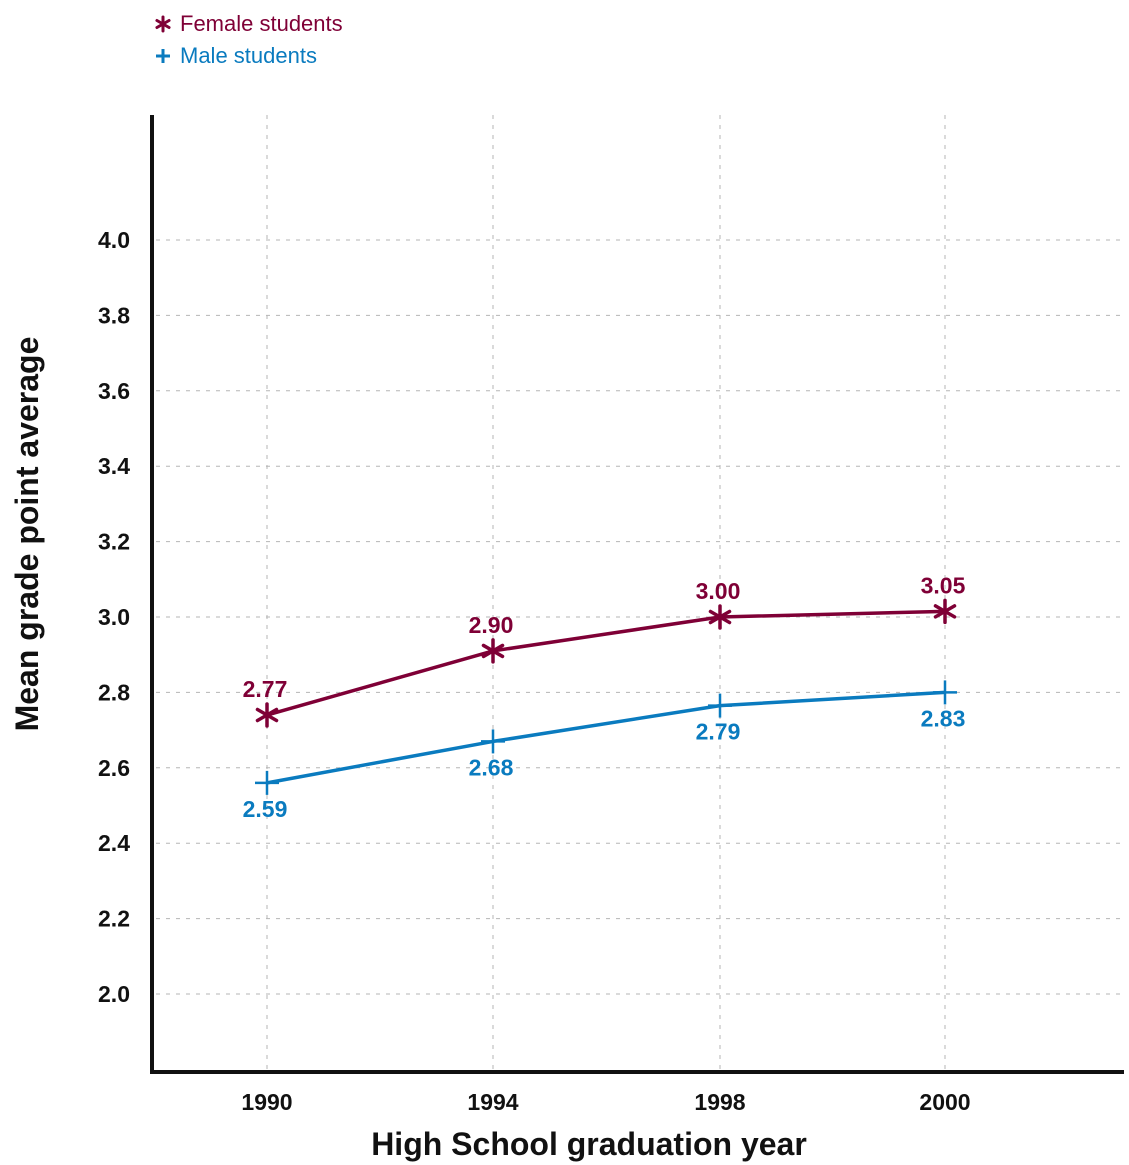  Describe the element at coordinates (261, 23) in the screenshot. I see `legend-label-female: Female students` at that location.